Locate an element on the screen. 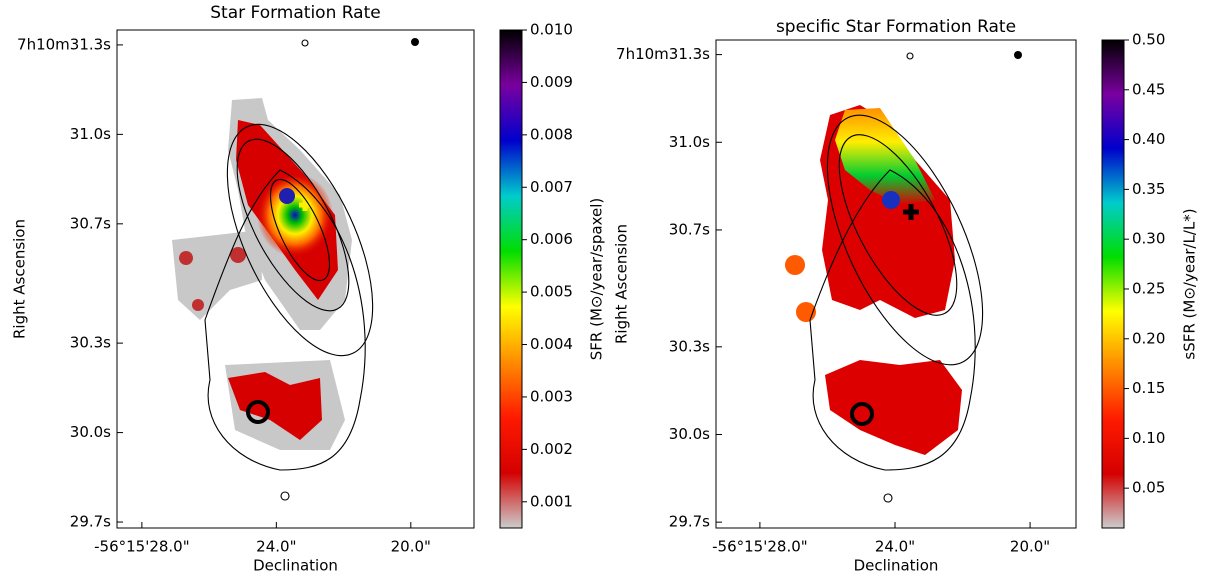 The width and height of the screenshot is (1211, 579). colorbar-tick-label: 0.05 is located at coordinates (1148, 488).